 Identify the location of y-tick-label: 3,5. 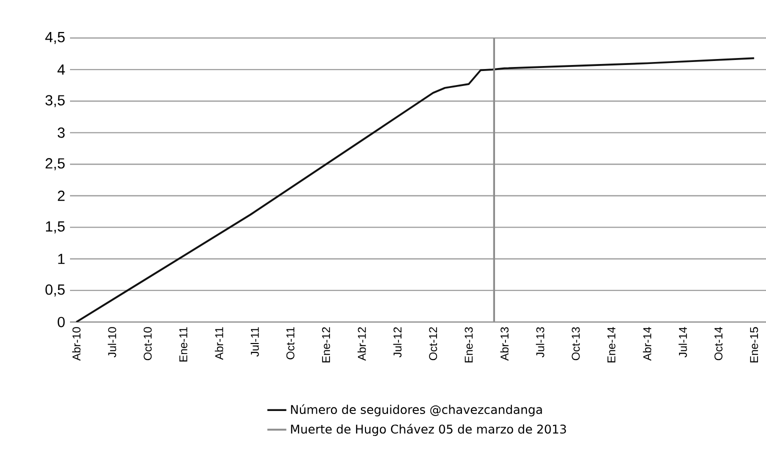
(55, 101).